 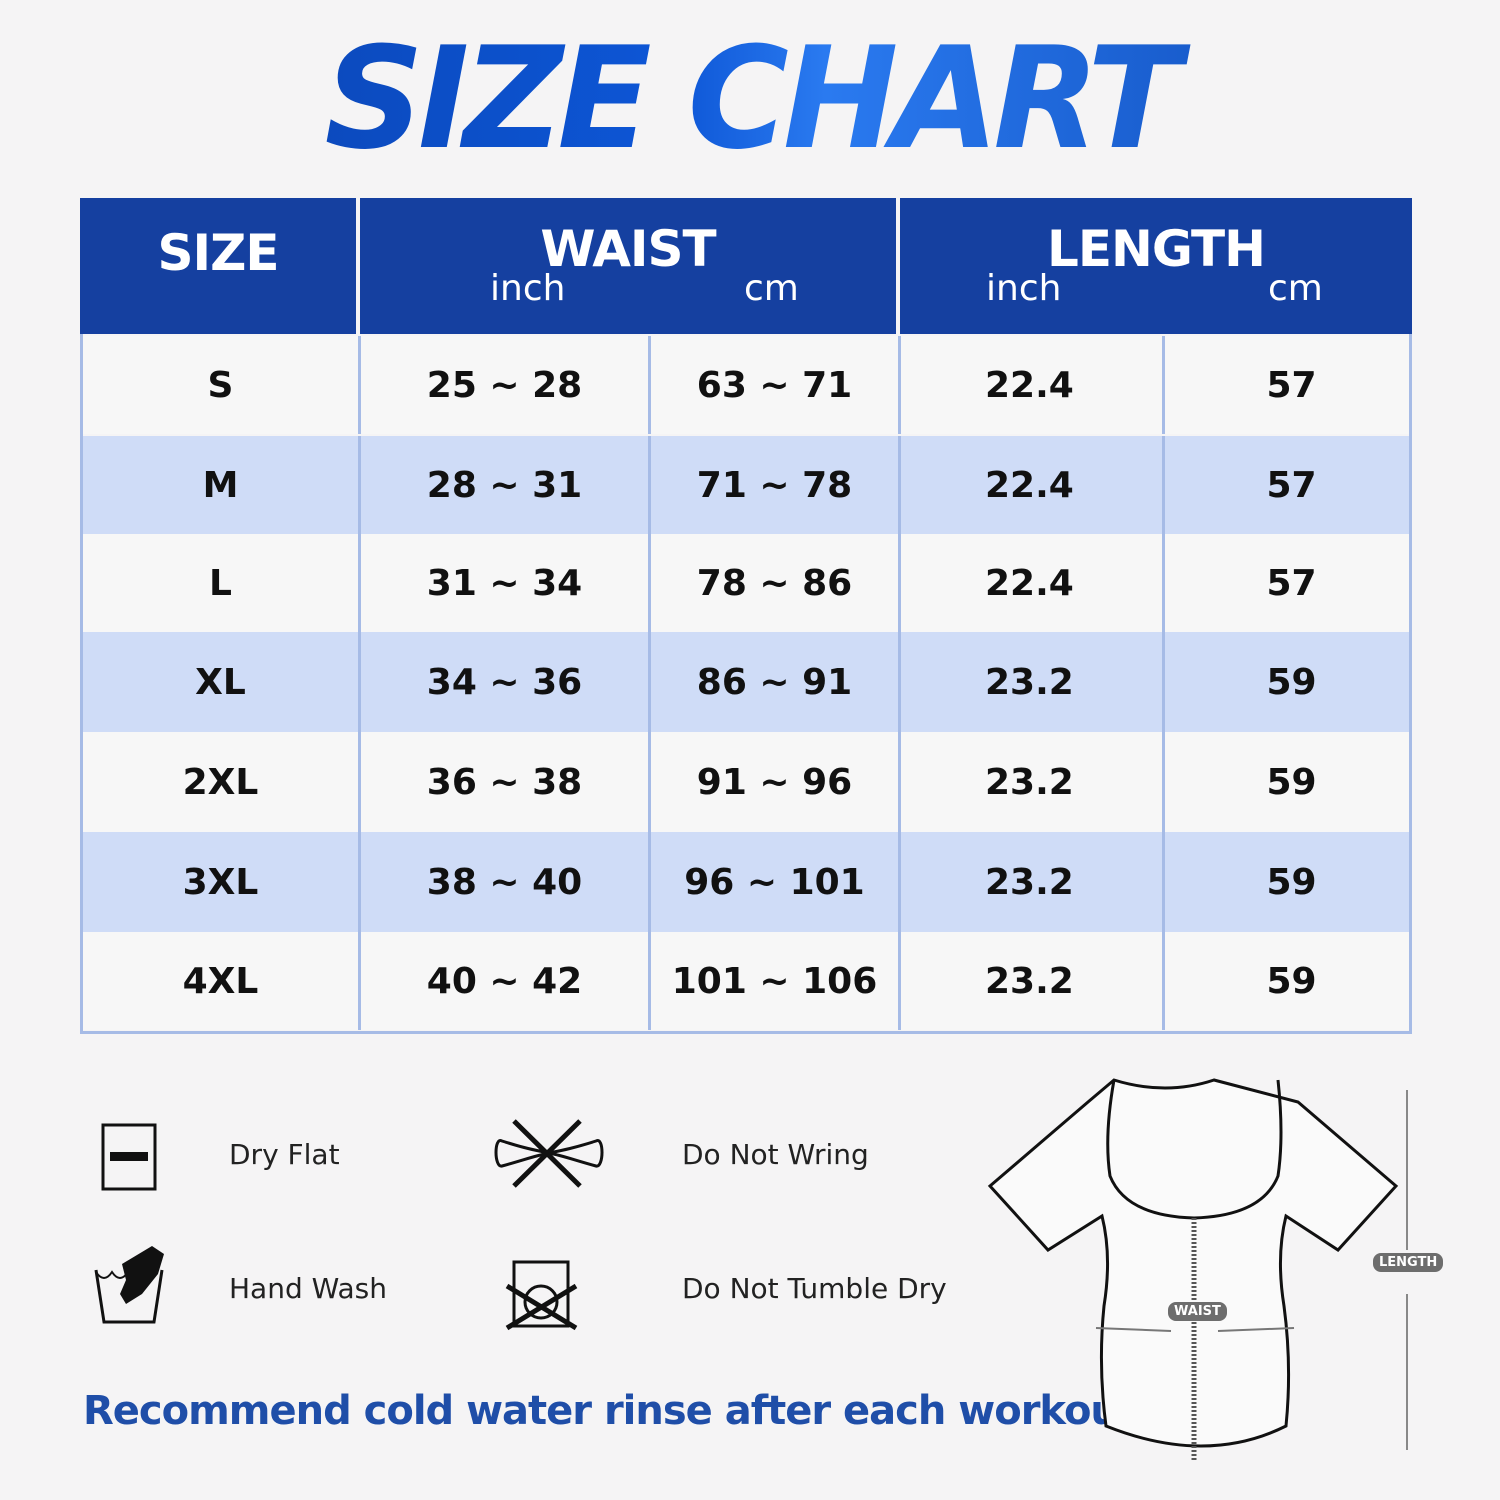 I want to click on care-label-hand-wash: Hand Wash, so click(x=308, y=1288).